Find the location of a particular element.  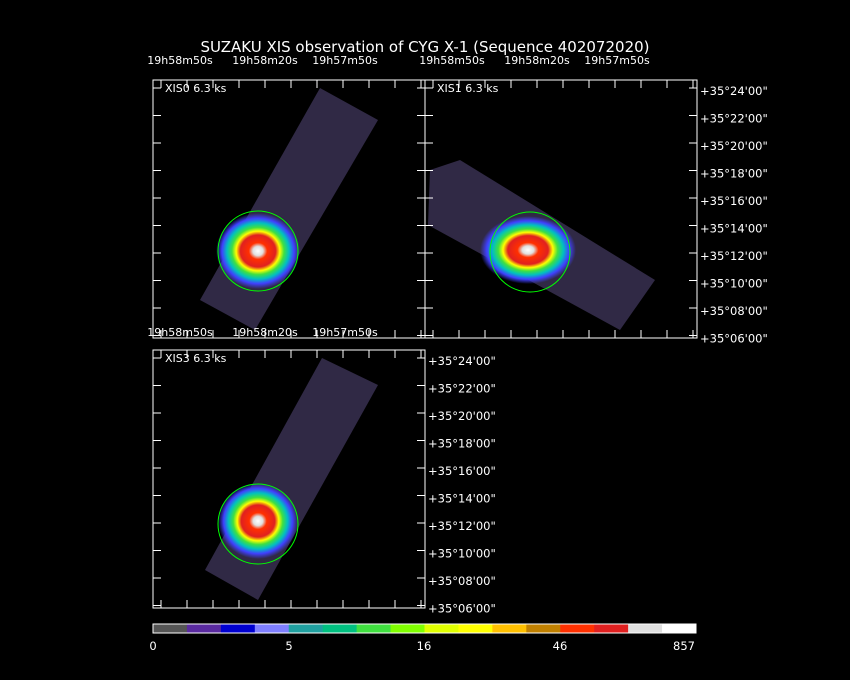

panel-xis3: XIS3 6.3 ks is located at coordinates (289, 479).